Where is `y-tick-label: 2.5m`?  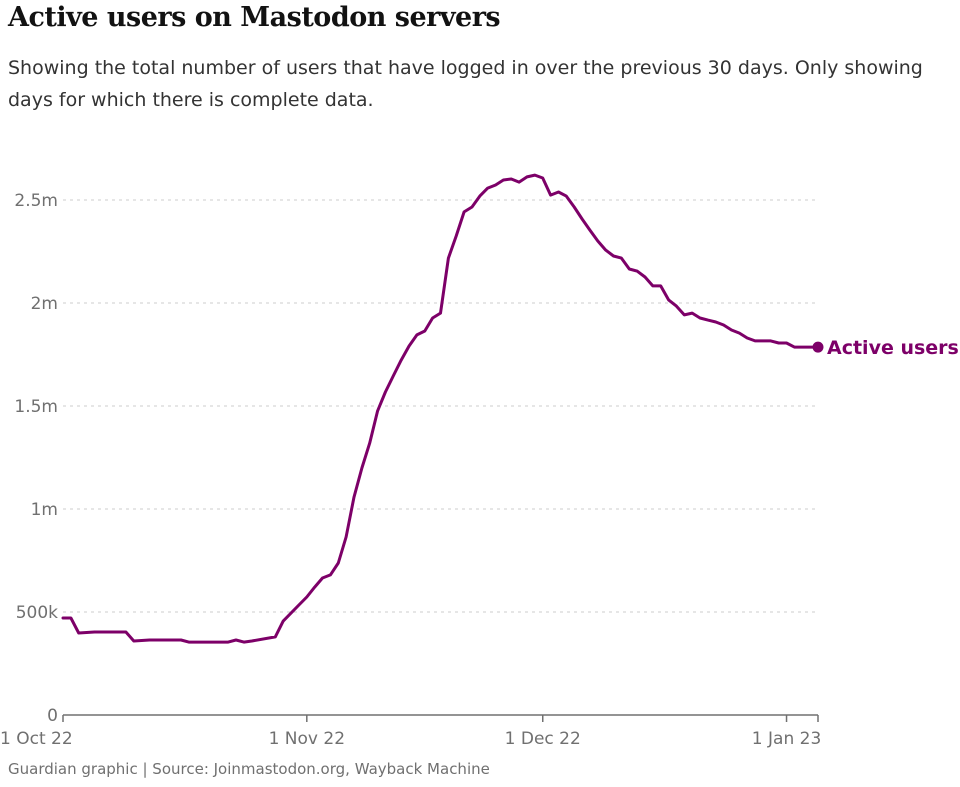
y-tick-label: 2.5m is located at coordinates (36, 201).